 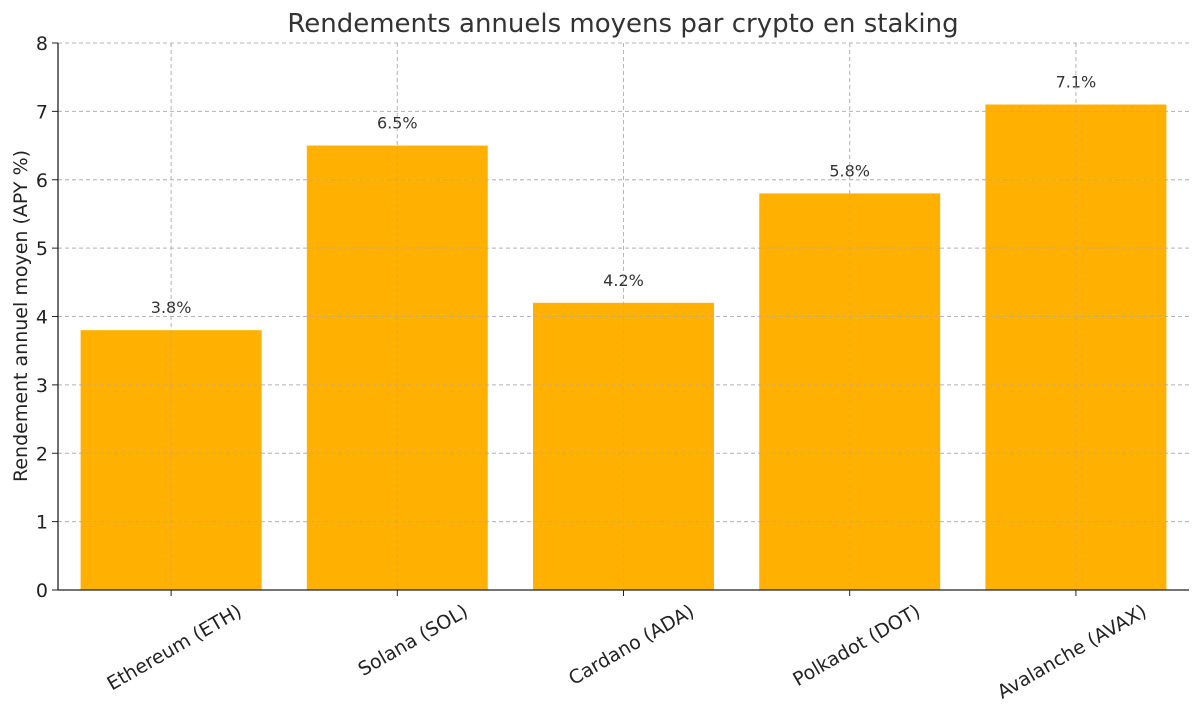 I want to click on y-tick-label: 2, so click(x=42, y=454).